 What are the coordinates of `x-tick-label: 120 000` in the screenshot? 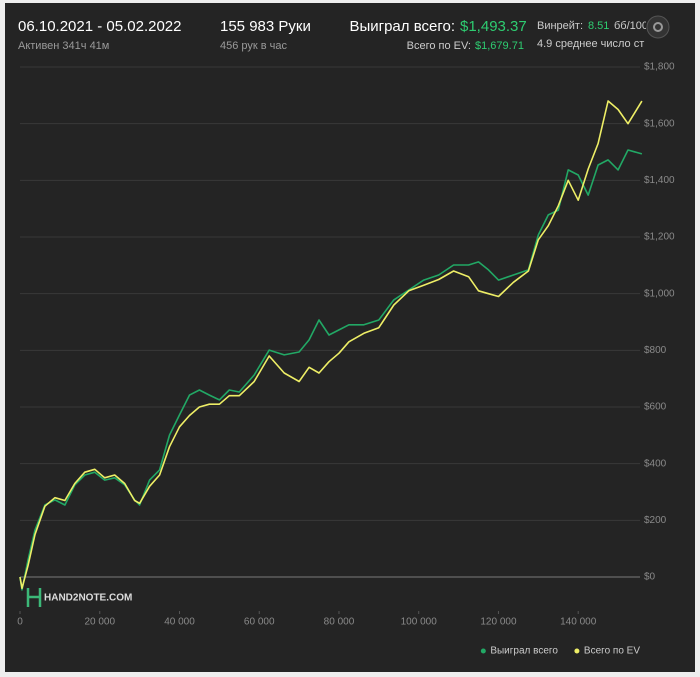 It's located at (498, 622).